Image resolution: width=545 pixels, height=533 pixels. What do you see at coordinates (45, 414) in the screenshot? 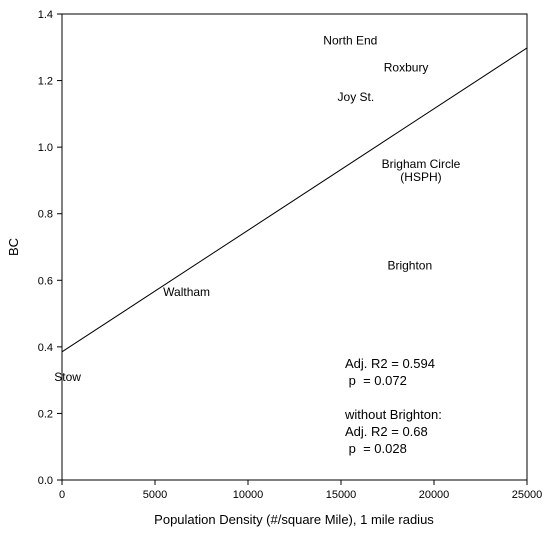
I see `y-tick-label: 0.2` at bounding box center [45, 414].